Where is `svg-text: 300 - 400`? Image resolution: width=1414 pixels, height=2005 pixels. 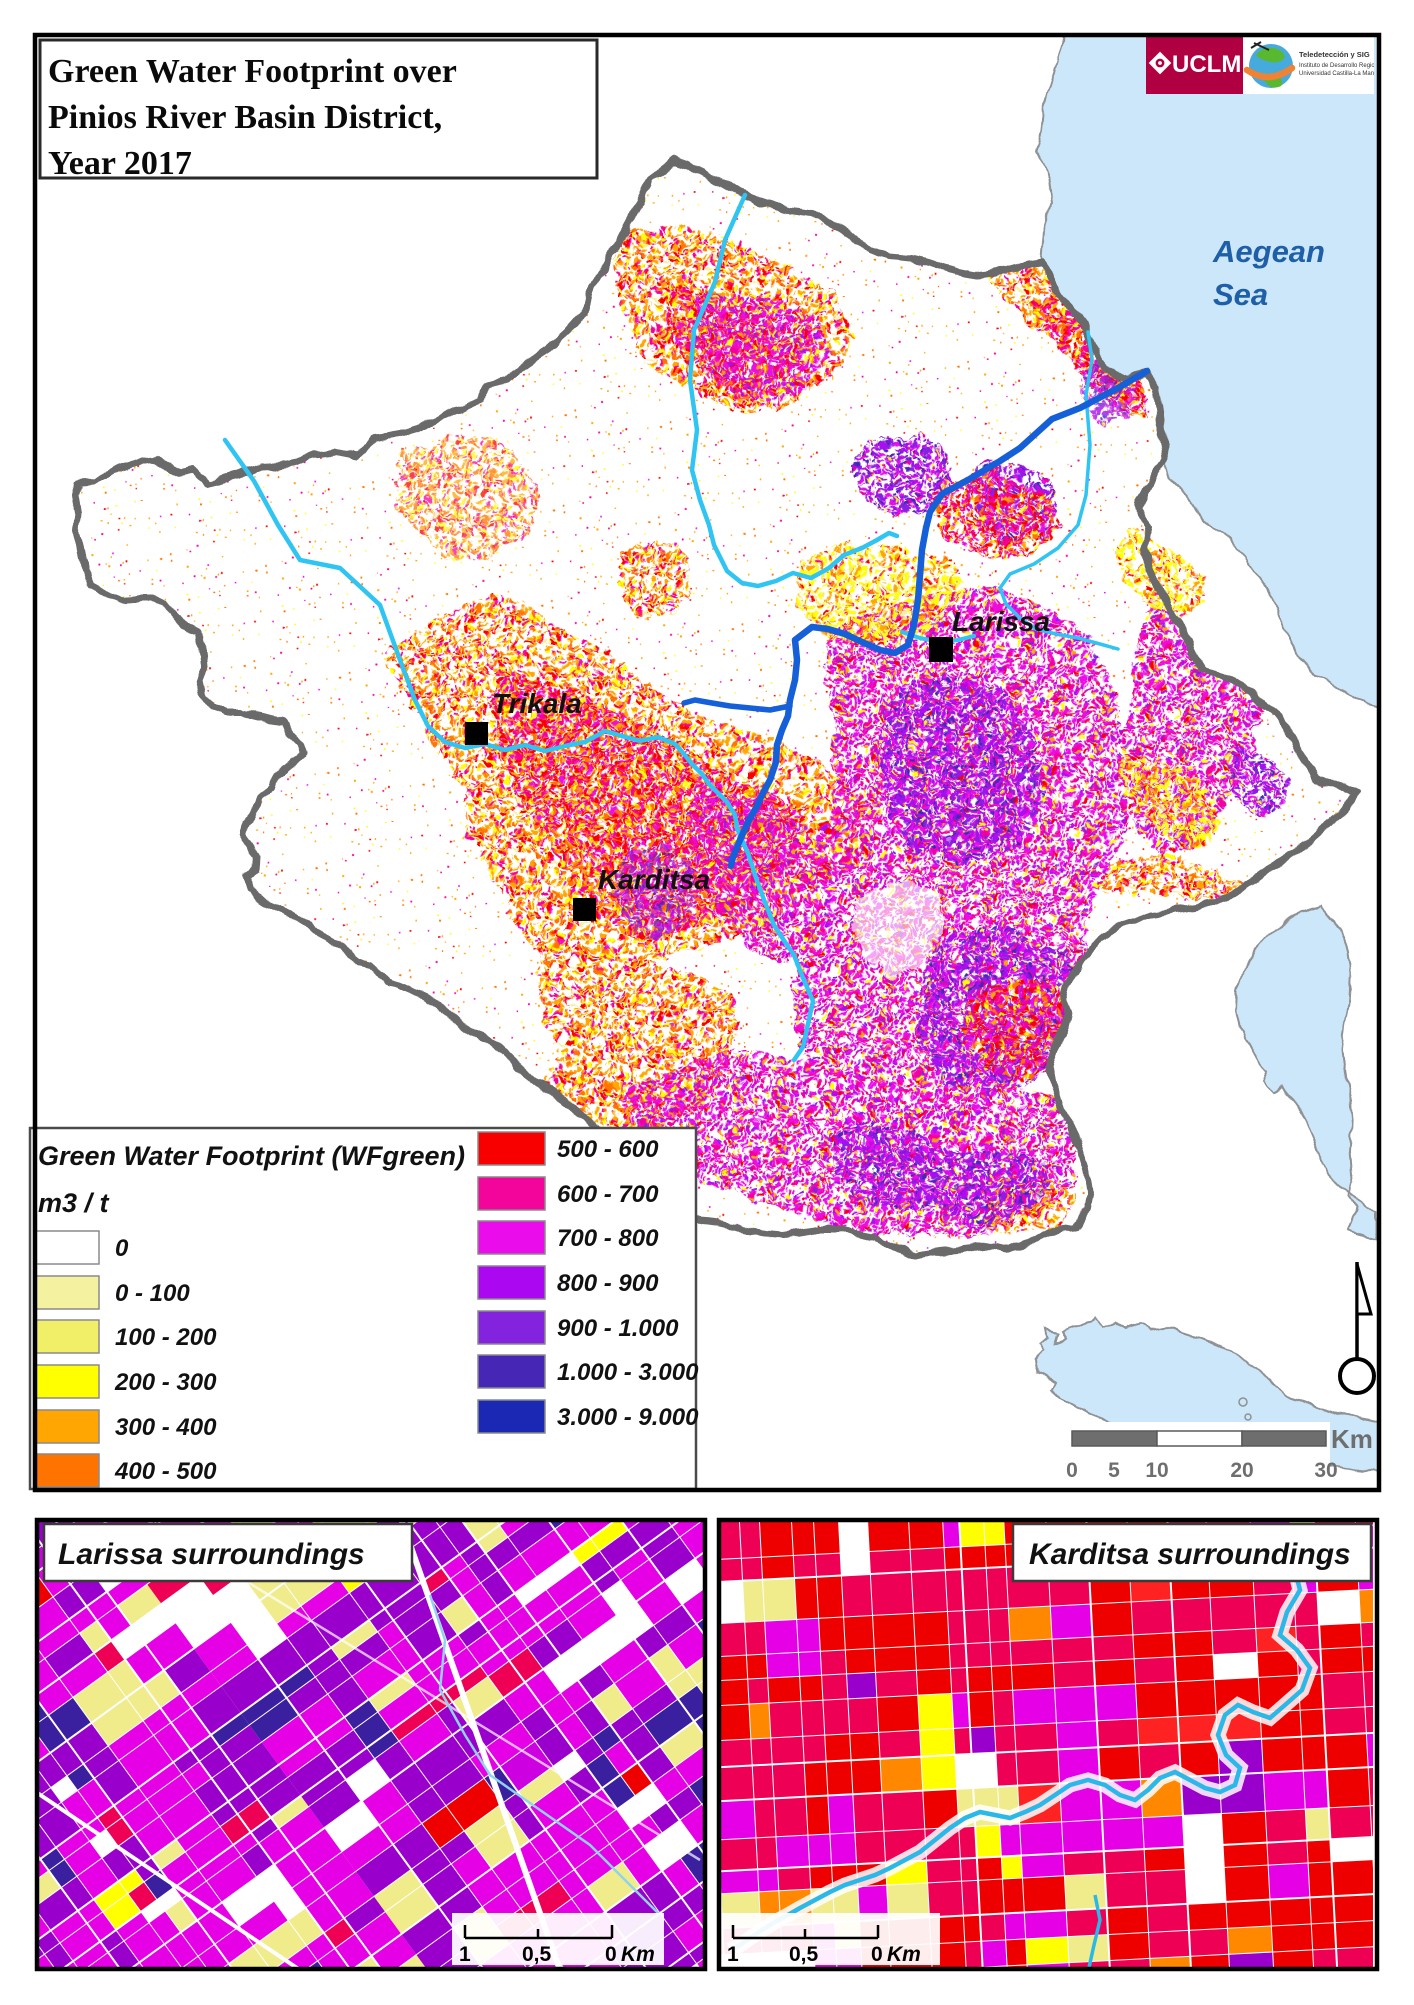
svg-text: 300 - 400 is located at coordinates (166, 1427).